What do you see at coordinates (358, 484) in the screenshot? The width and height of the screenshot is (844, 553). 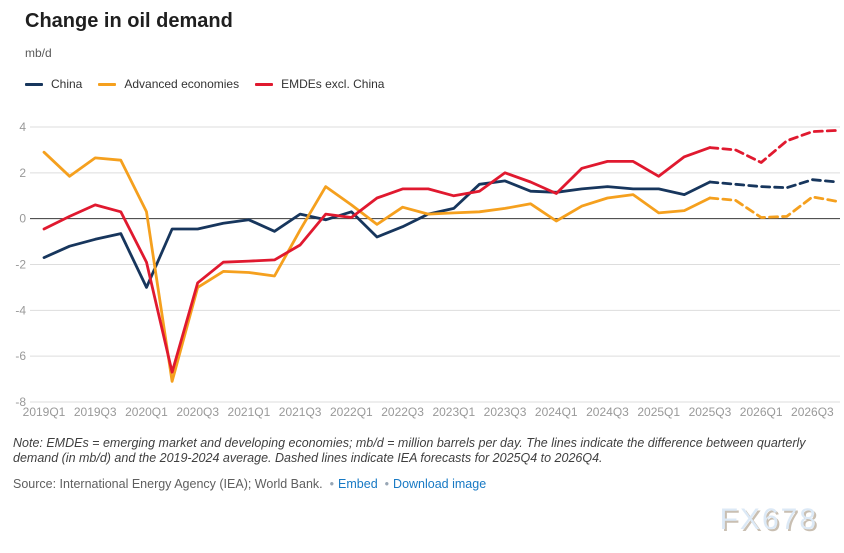 I see `embed-link: Embed` at bounding box center [358, 484].